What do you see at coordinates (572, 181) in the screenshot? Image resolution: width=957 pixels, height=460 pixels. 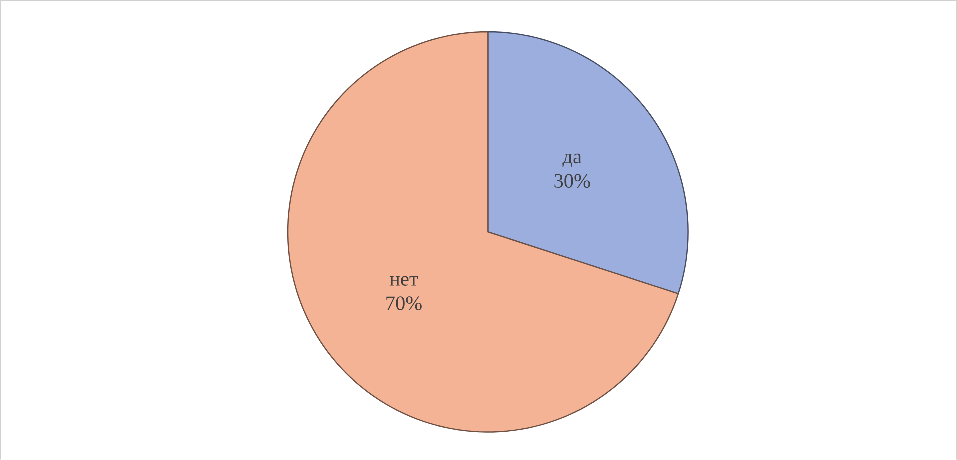 I see `data-label: 30%` at bounding box center [572, 181].